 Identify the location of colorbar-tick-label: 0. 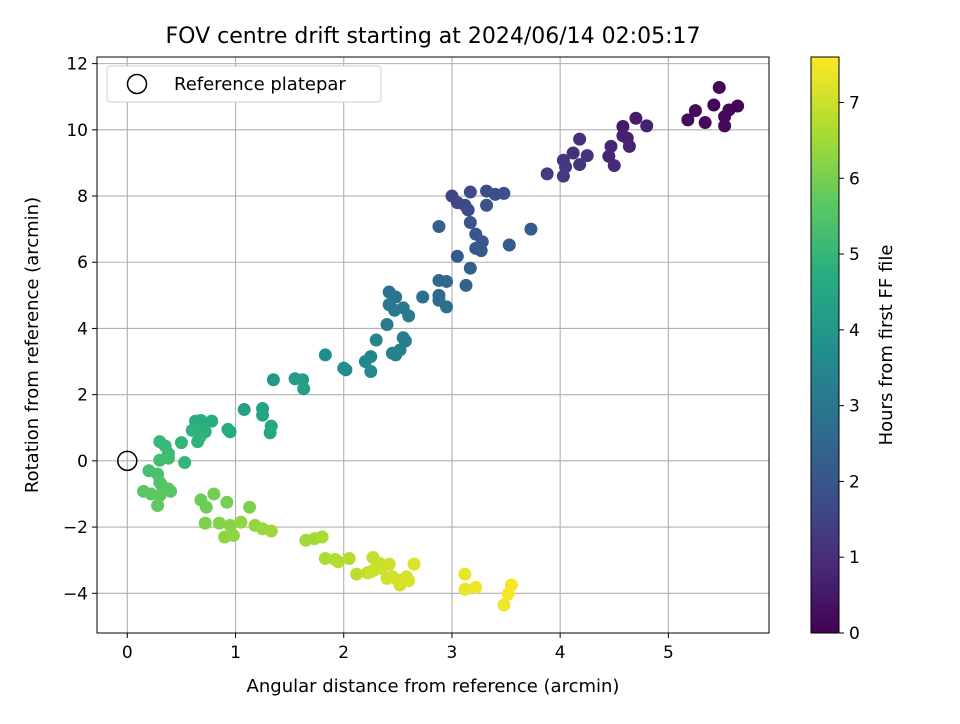
(854, 634).